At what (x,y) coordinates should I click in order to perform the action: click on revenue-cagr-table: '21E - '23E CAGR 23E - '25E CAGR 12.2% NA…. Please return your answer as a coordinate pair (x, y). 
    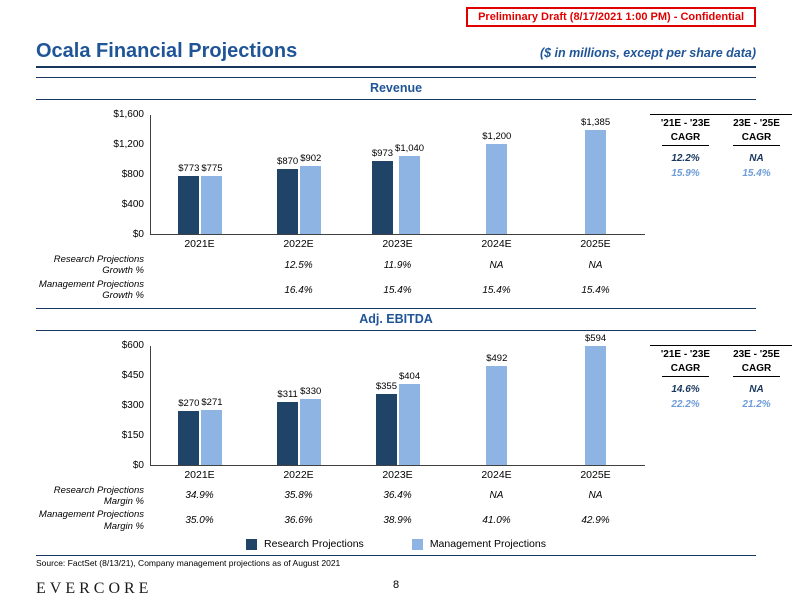
    Looking at the image, I should click on (721, 175).